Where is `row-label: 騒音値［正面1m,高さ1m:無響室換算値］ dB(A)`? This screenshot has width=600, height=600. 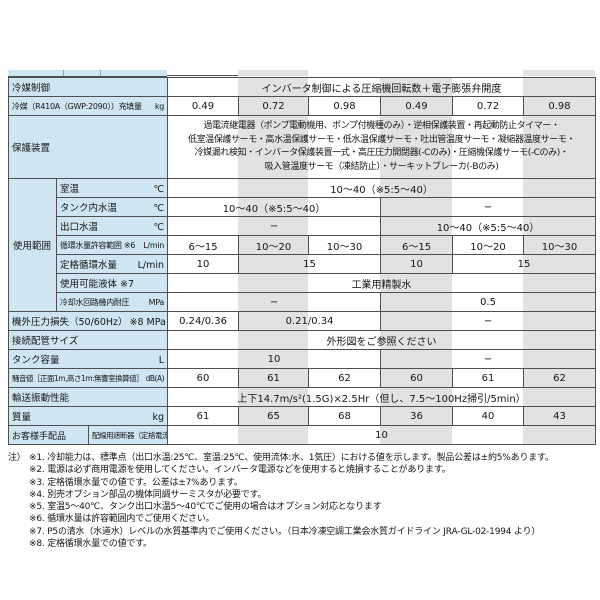
row-label: 騒音値［正面1m,高さ1m:無響室換算値］ dB(A) is located at coordinates (88, 378).